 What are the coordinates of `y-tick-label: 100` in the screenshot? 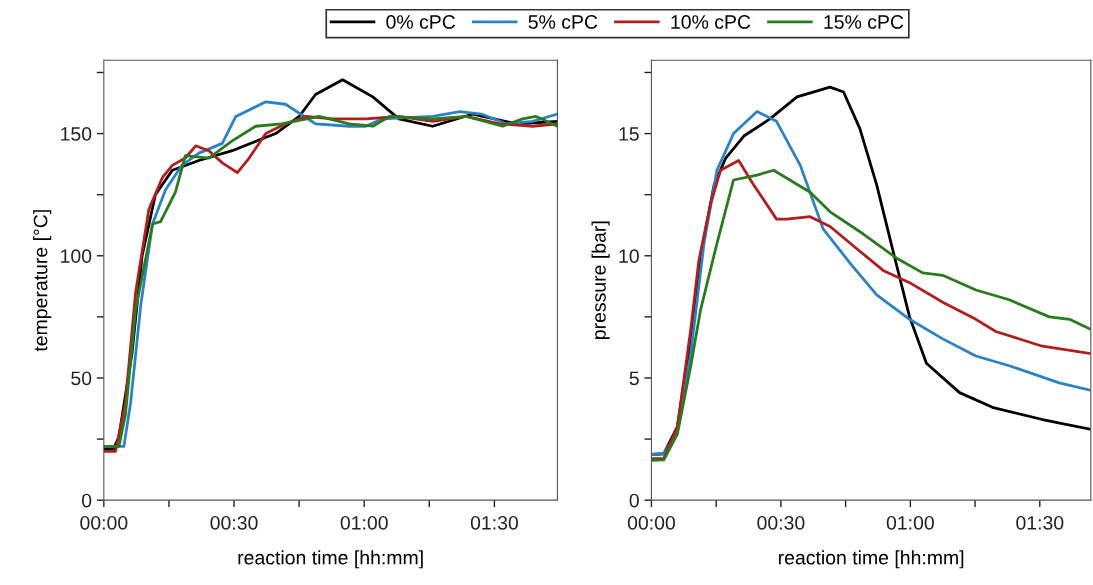 It's located at (76, 256).